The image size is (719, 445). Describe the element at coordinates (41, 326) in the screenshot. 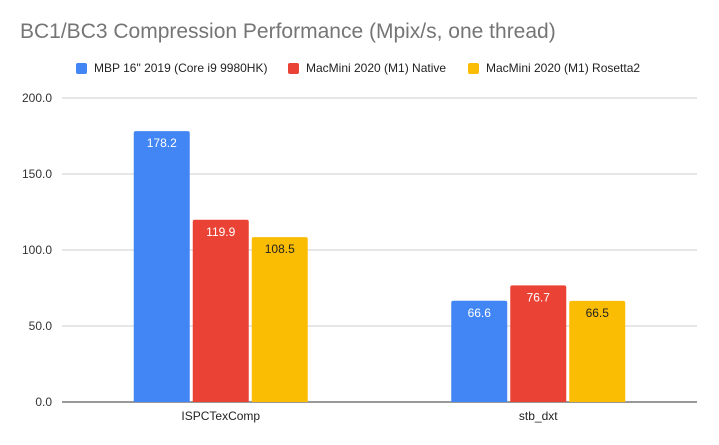

I see `y-tick-label: 50.0` at that location.